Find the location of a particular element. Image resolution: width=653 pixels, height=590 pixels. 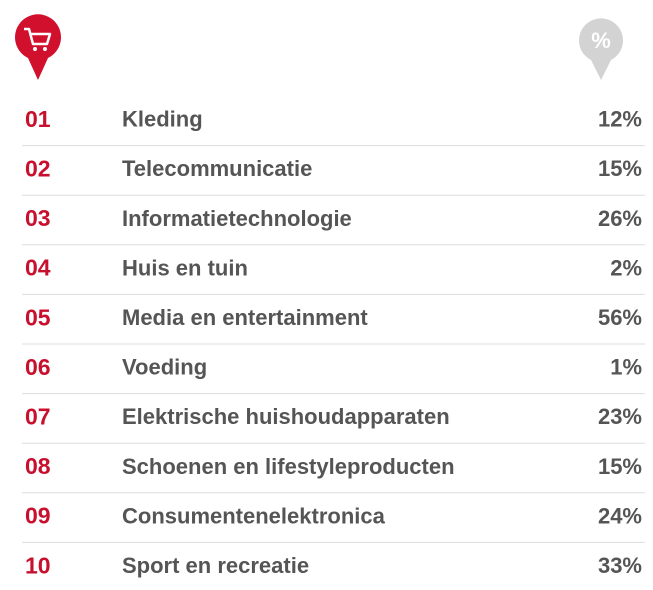

rank: 01 is located at coordinates (38, 119).